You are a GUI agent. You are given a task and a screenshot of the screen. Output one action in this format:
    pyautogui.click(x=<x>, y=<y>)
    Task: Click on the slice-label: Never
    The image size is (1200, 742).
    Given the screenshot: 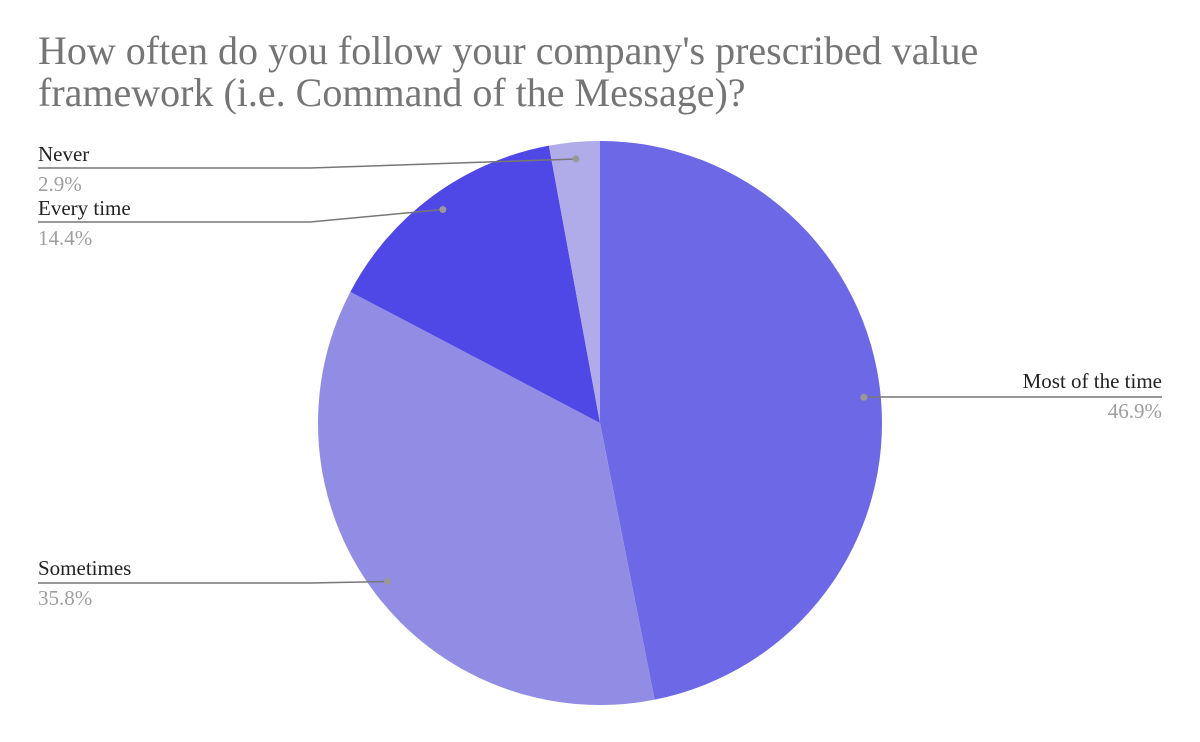 What is the action you would take?
    pyautogui.click(x=63, y=154)
    